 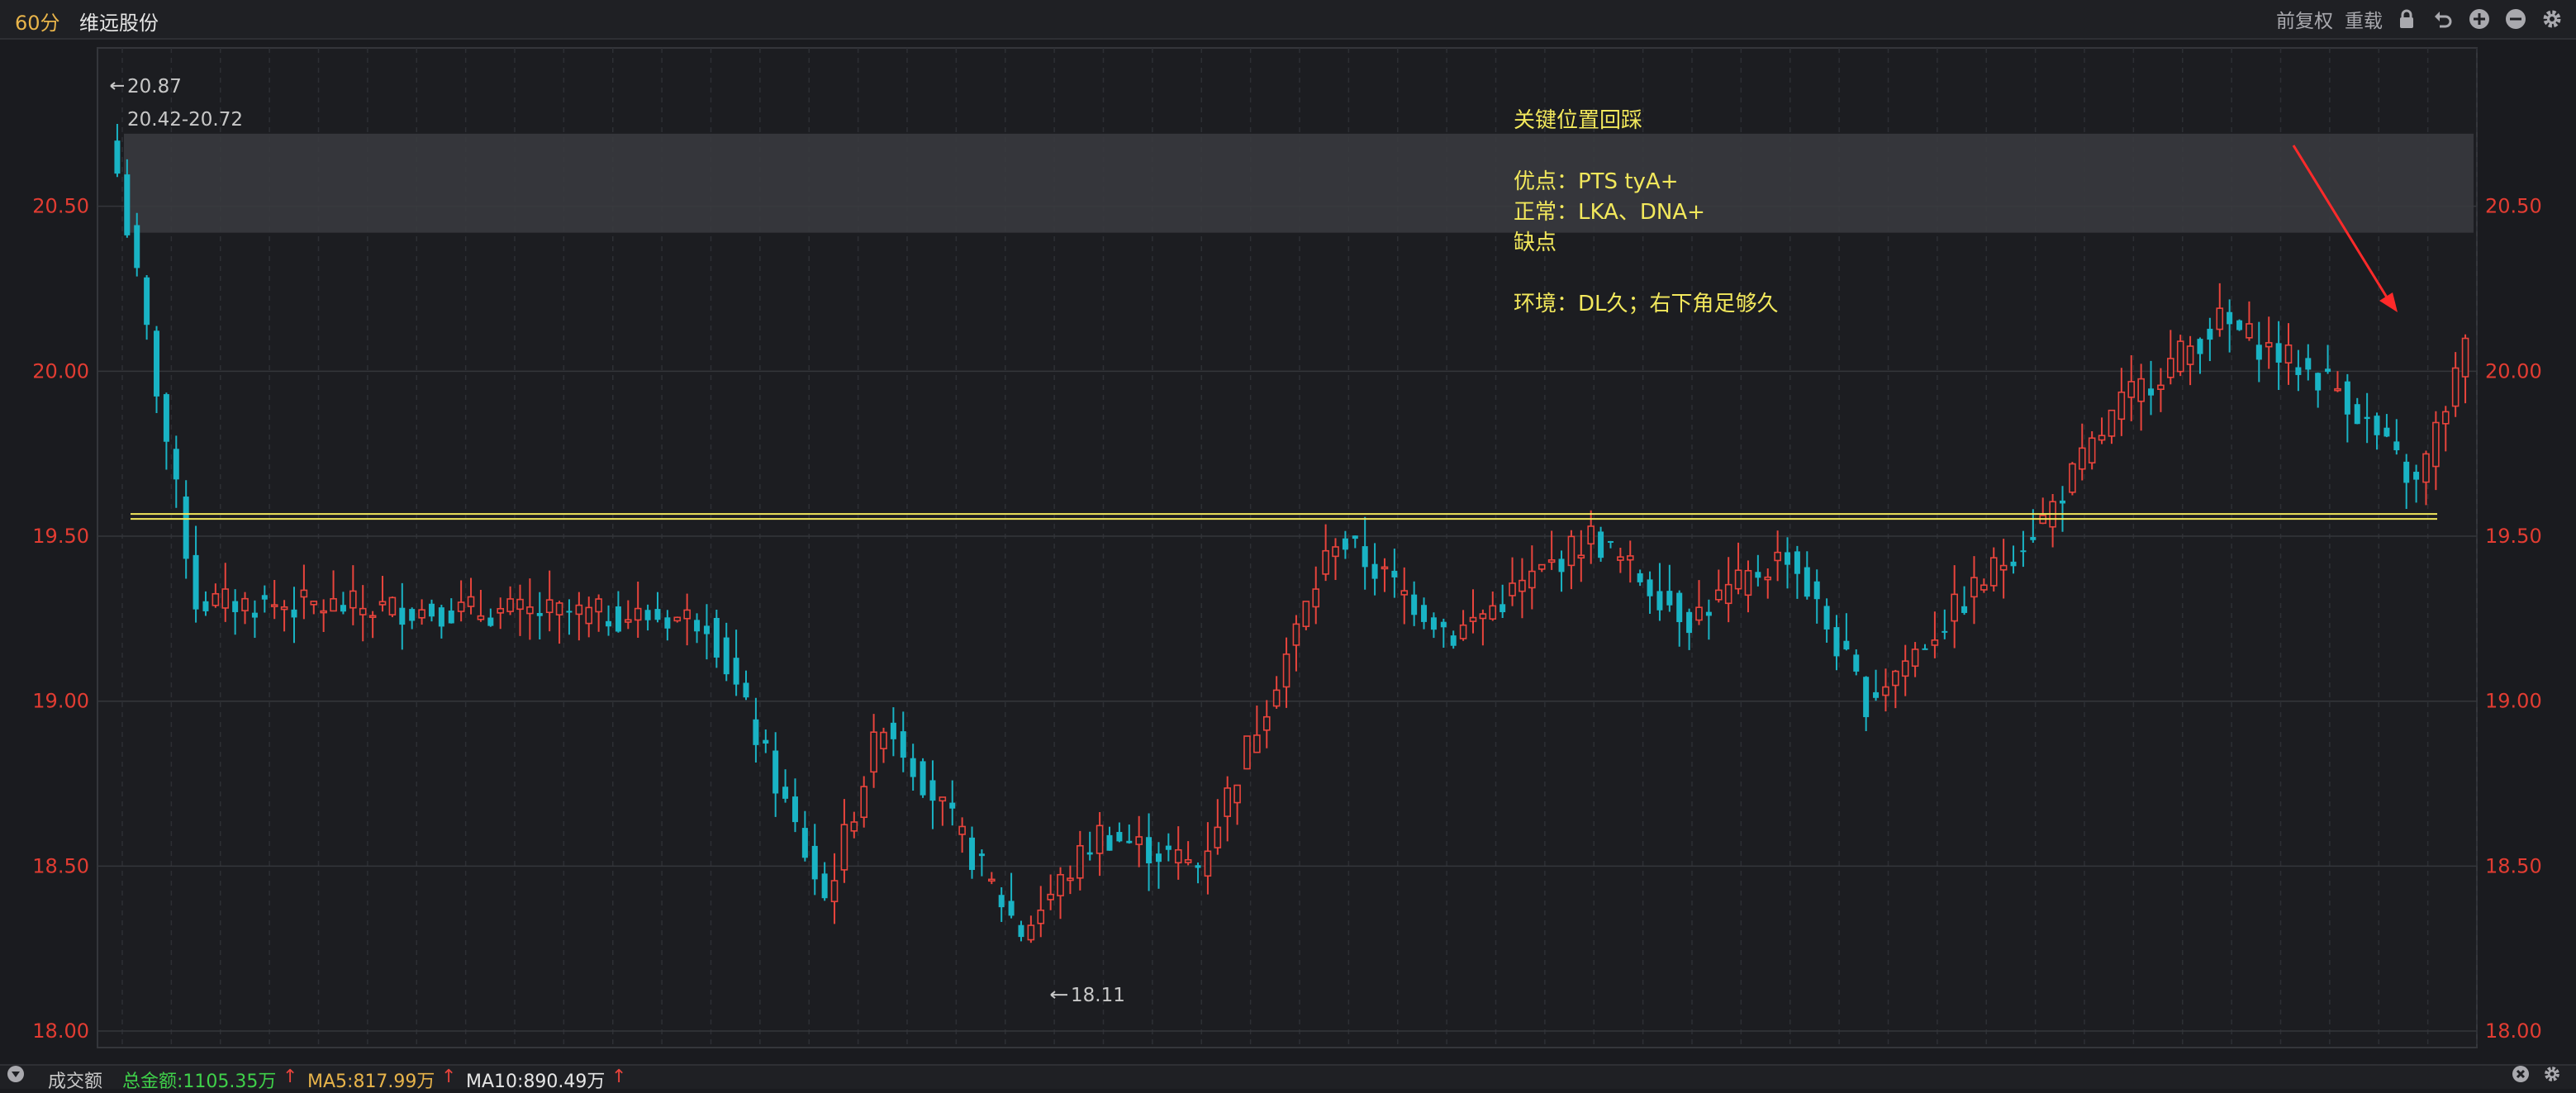 I want to click on zone-range-label: 20.42-20.72, so click(x=185, y=120).